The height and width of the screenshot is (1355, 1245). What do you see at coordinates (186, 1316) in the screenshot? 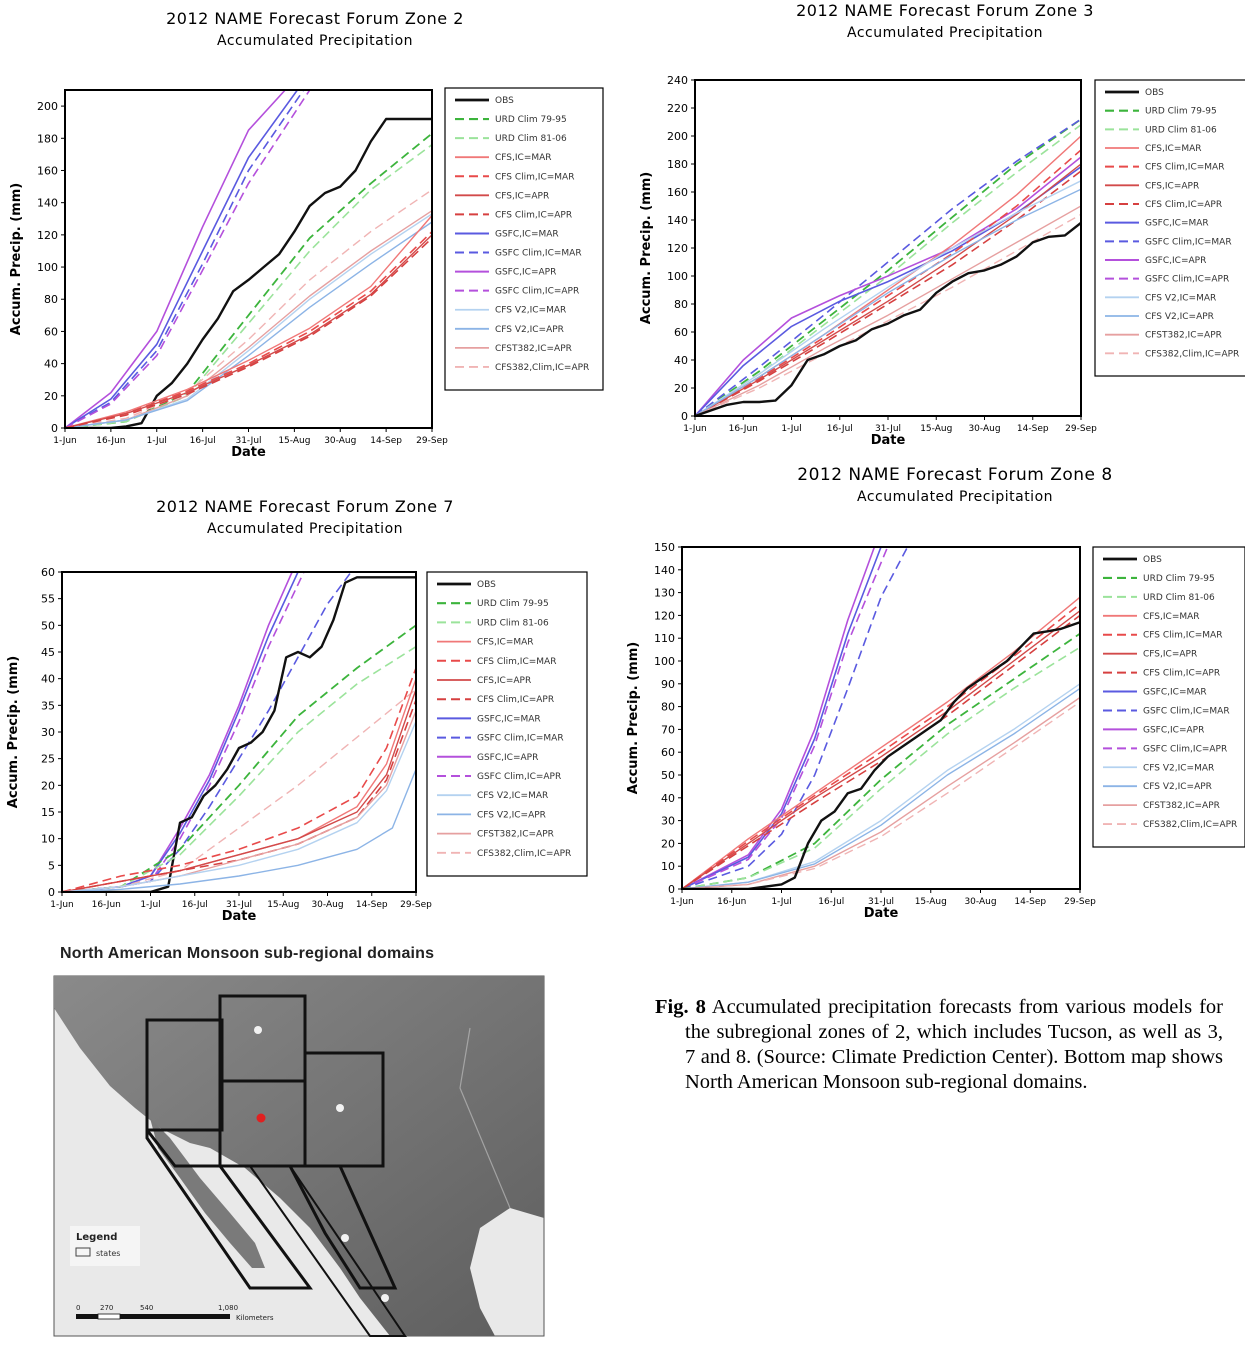
I see `scale-segment` at bounding box center [186, 1316].